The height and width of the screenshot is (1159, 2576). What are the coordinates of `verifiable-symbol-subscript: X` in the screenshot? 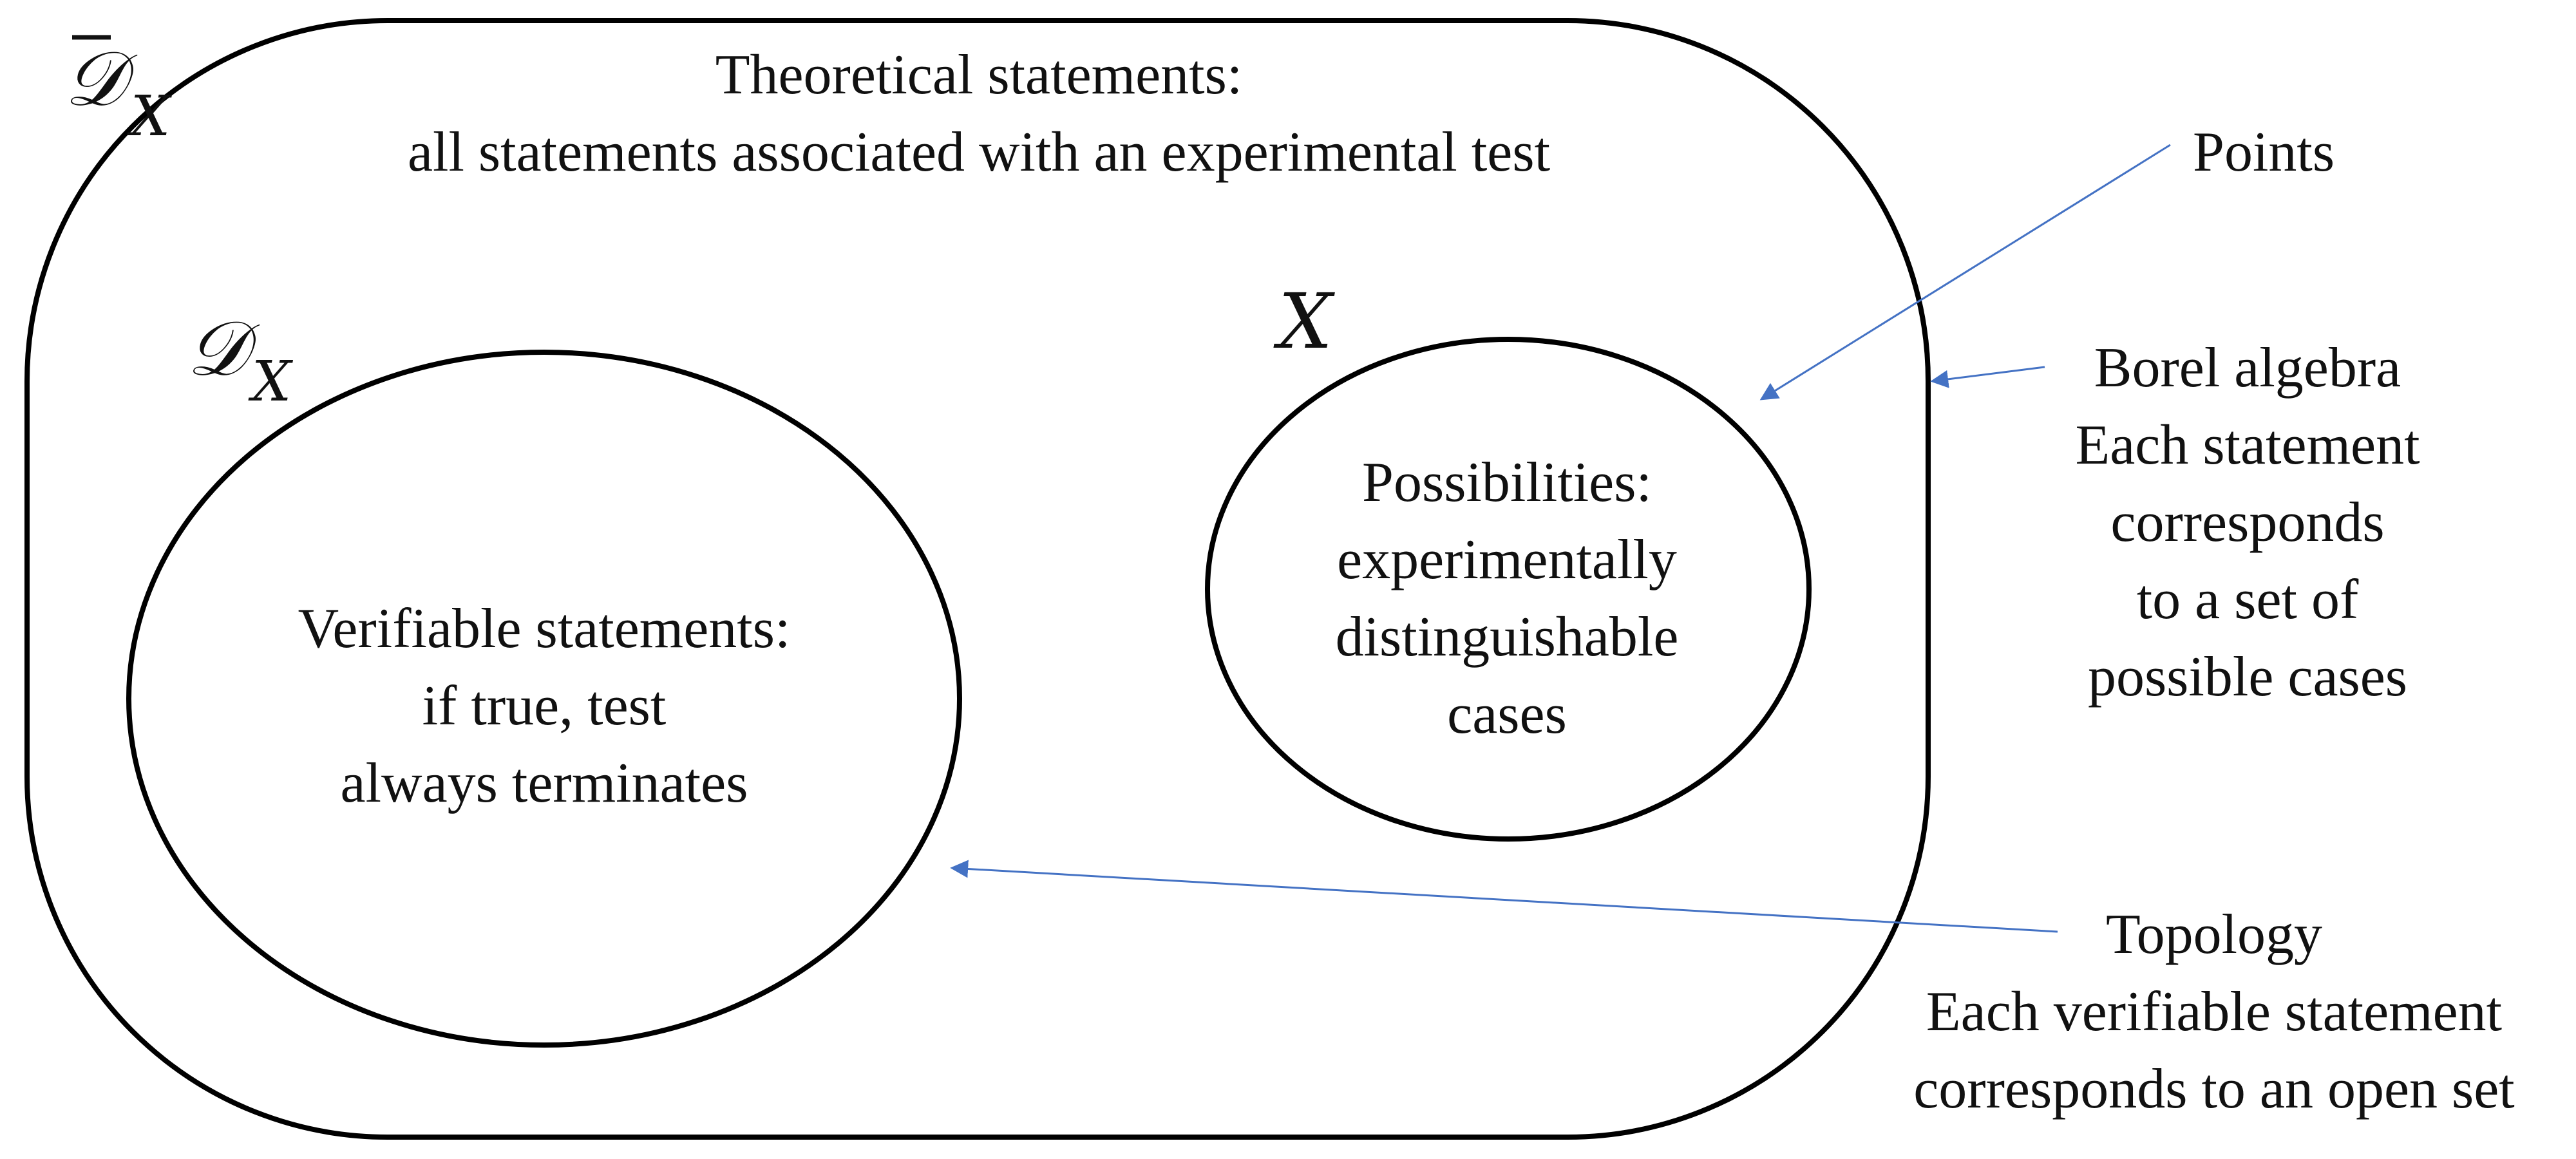 It's located at (271, 382).